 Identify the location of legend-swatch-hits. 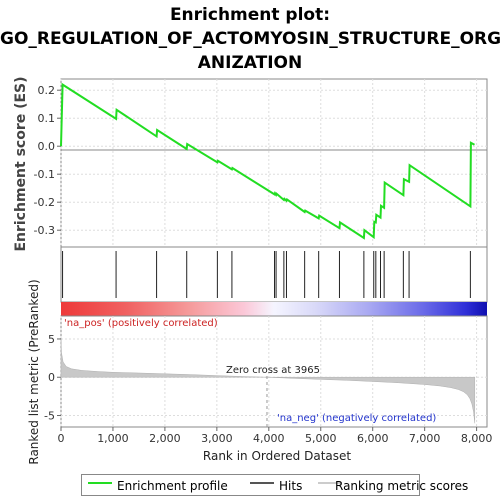
(262, 483).